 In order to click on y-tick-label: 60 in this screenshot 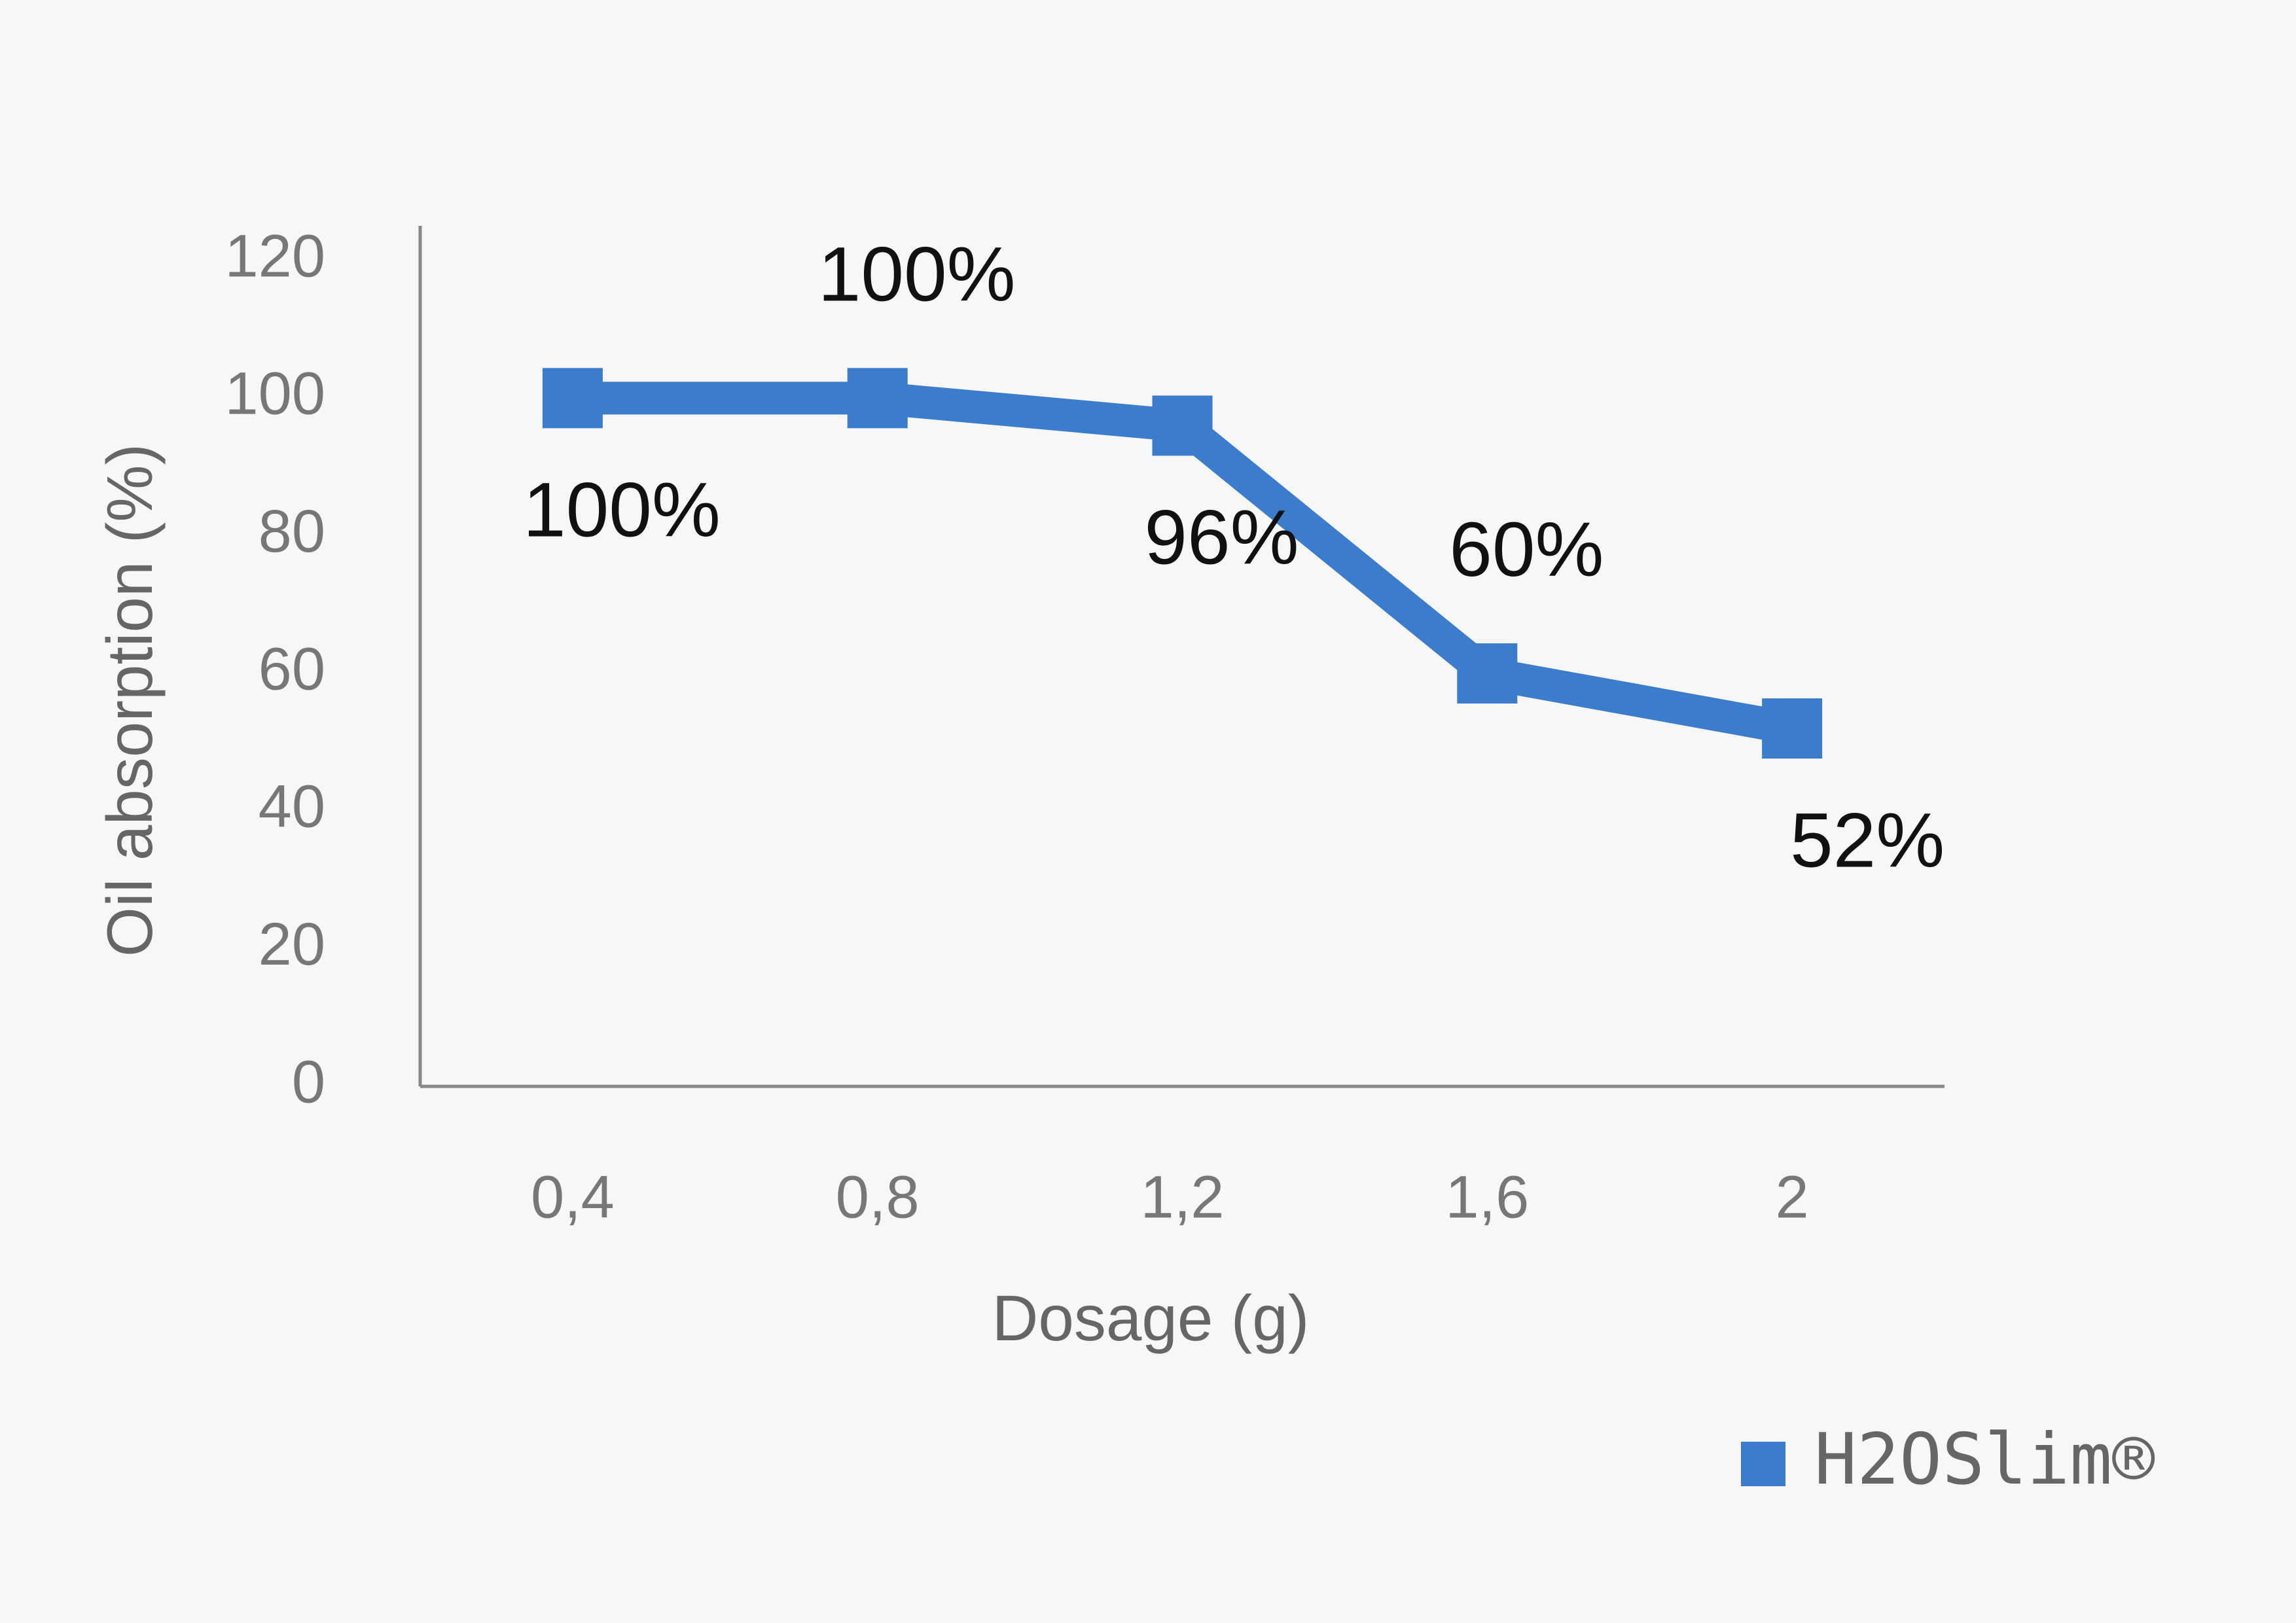, I will do `click(292, 668)`.